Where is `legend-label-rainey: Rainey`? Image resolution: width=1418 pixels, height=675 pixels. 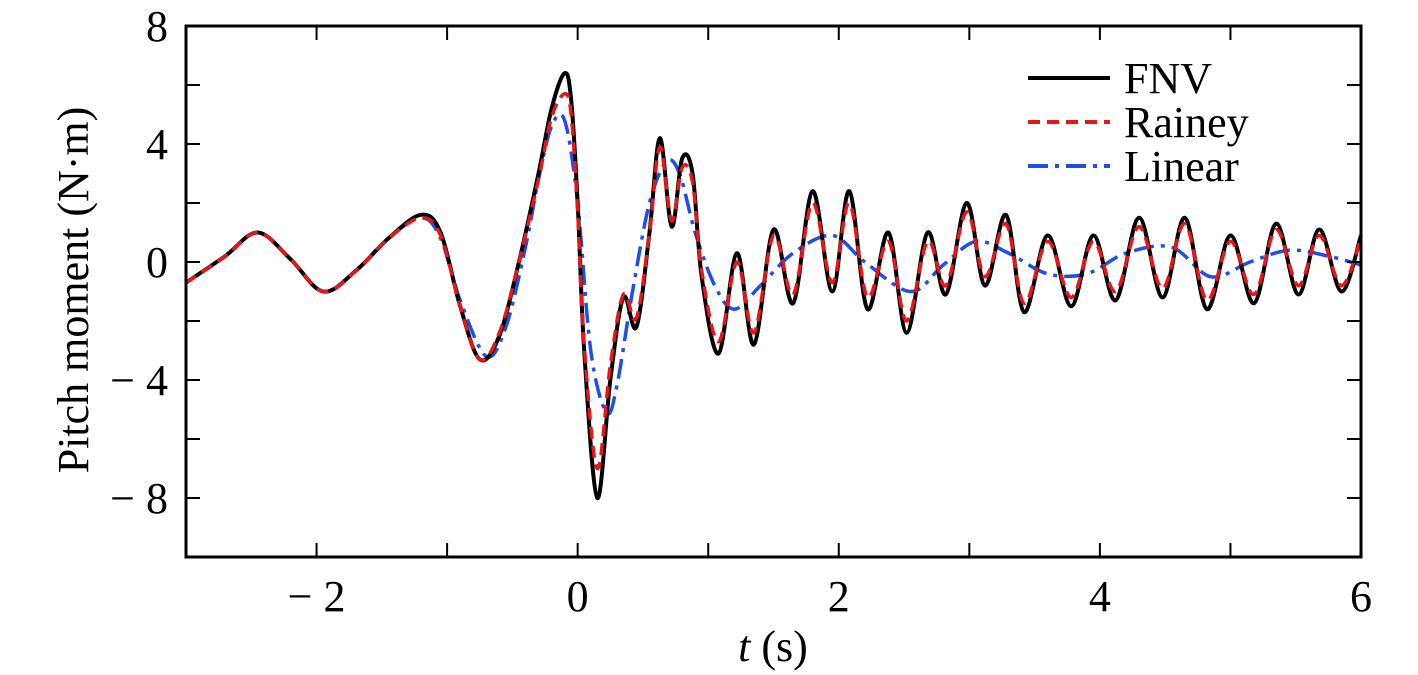 legend-label-rainey: Rainey is located at coordinates (1186, 122).